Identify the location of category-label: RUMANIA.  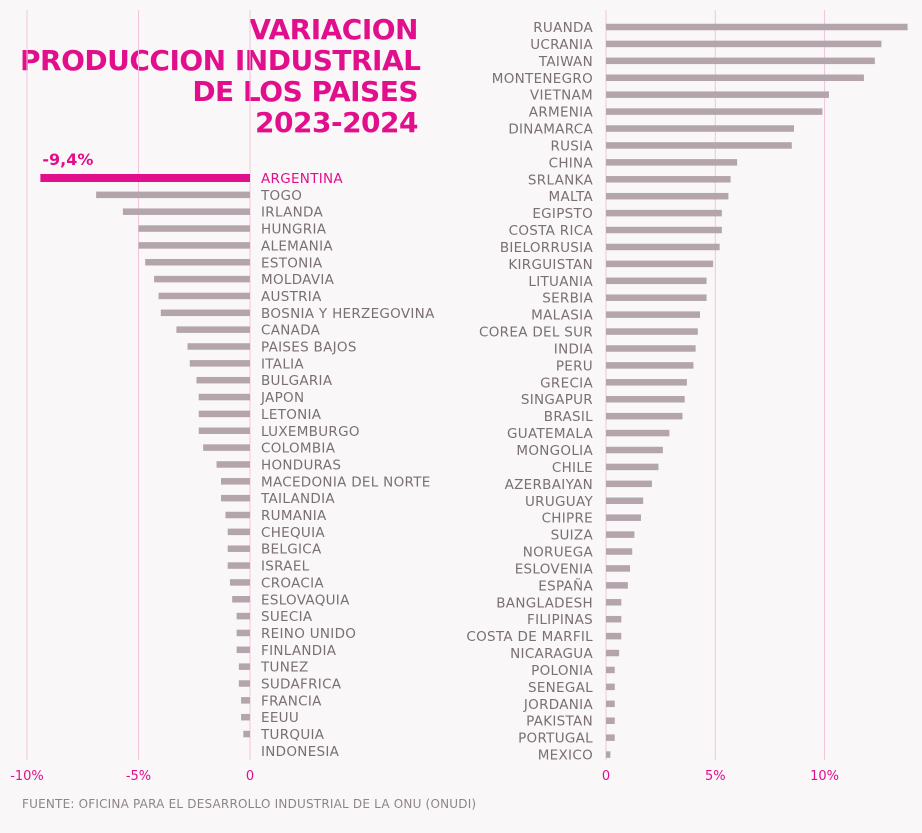
(294, 516).